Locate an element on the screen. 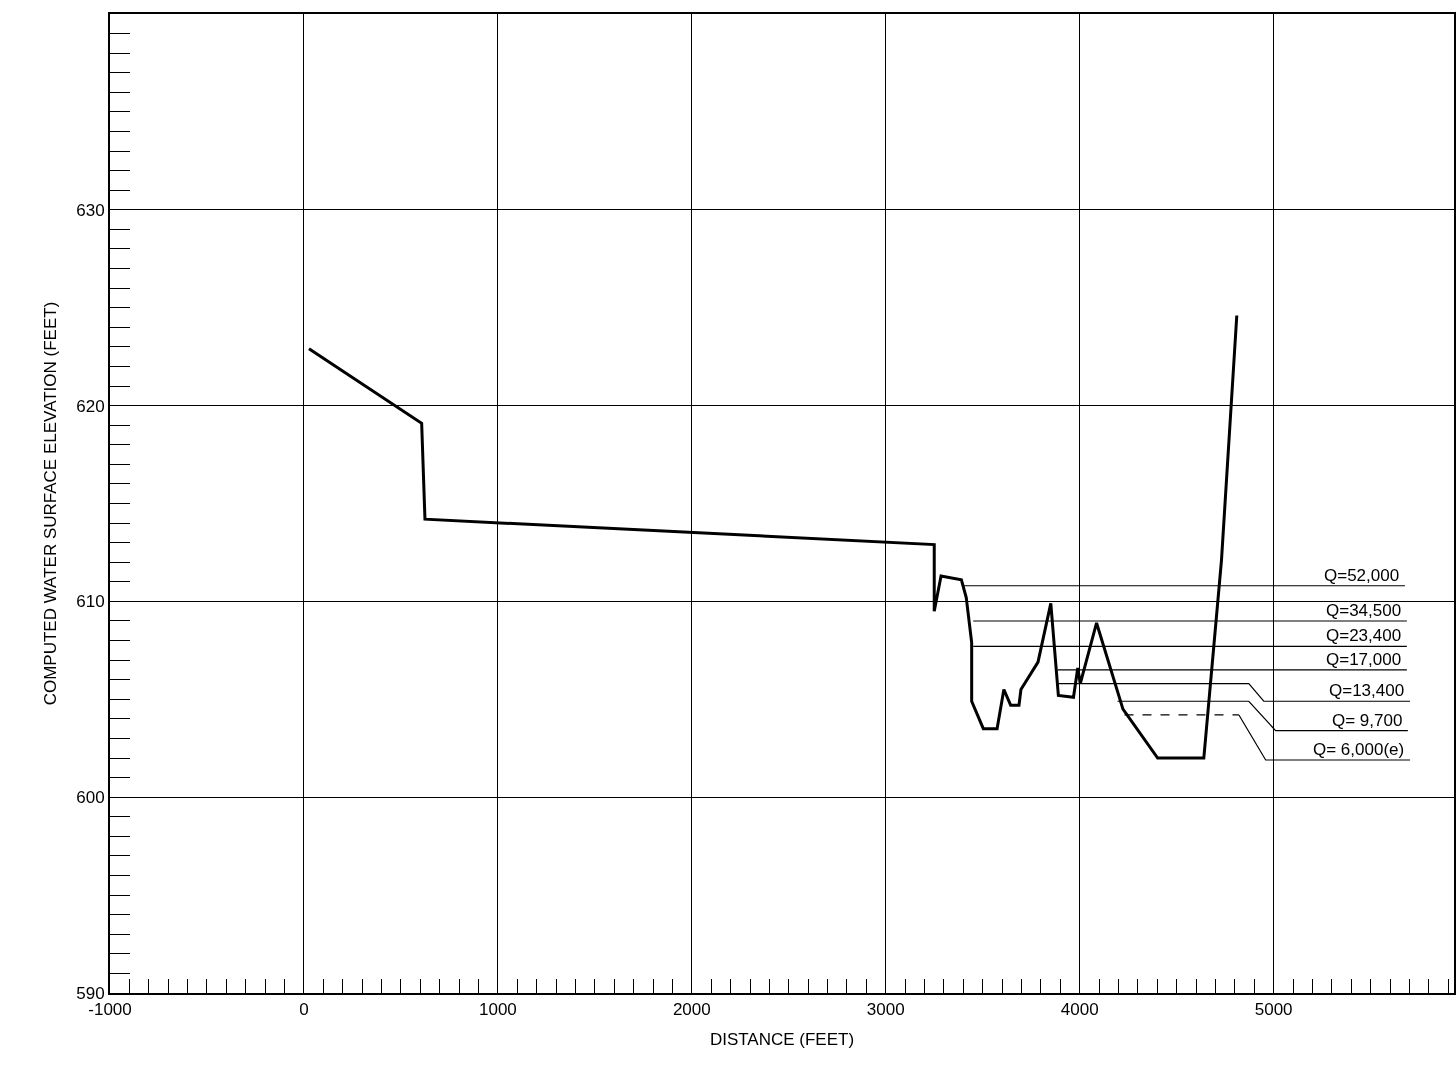 This screenshot has width=1456, height=1065. x-tick-label: 2000 is located at coordinates (691, 1010).